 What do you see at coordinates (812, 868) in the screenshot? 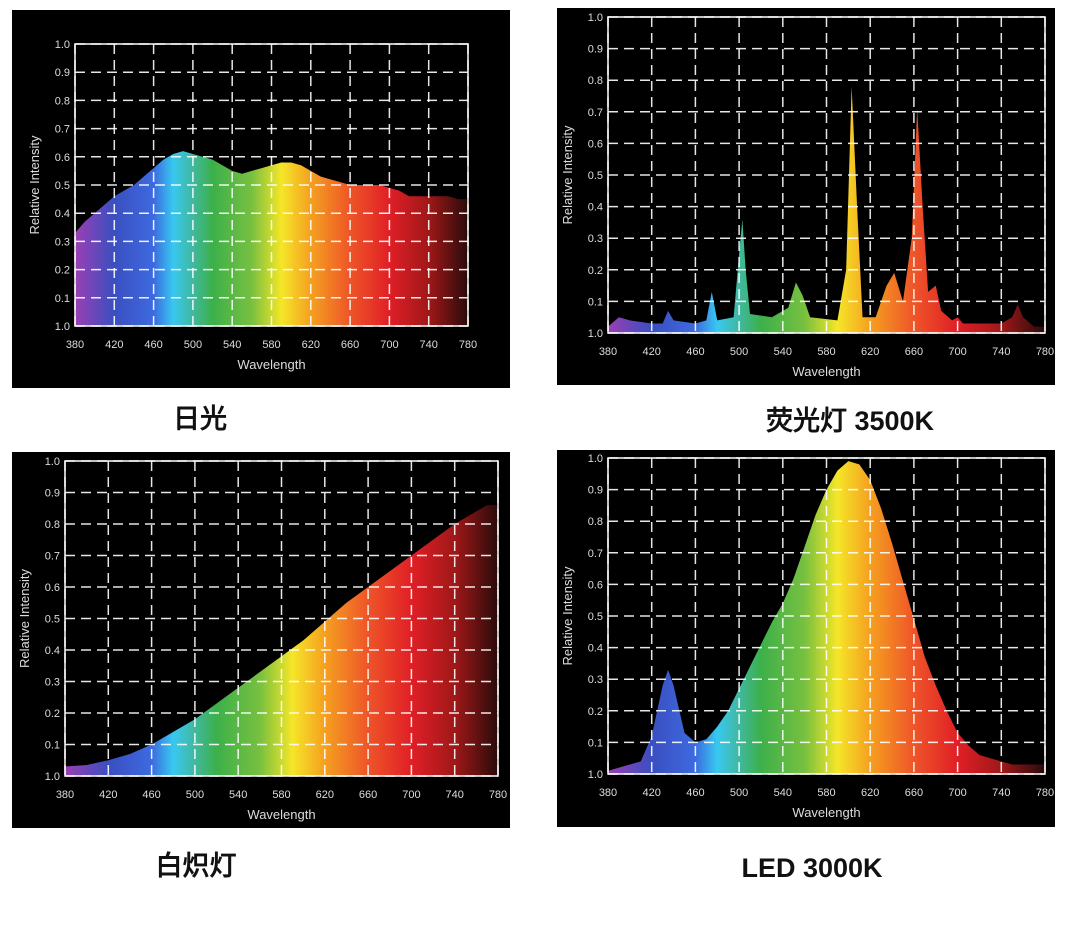
I see `chart-title: LED 3000K` at bounding box center [812, 868].